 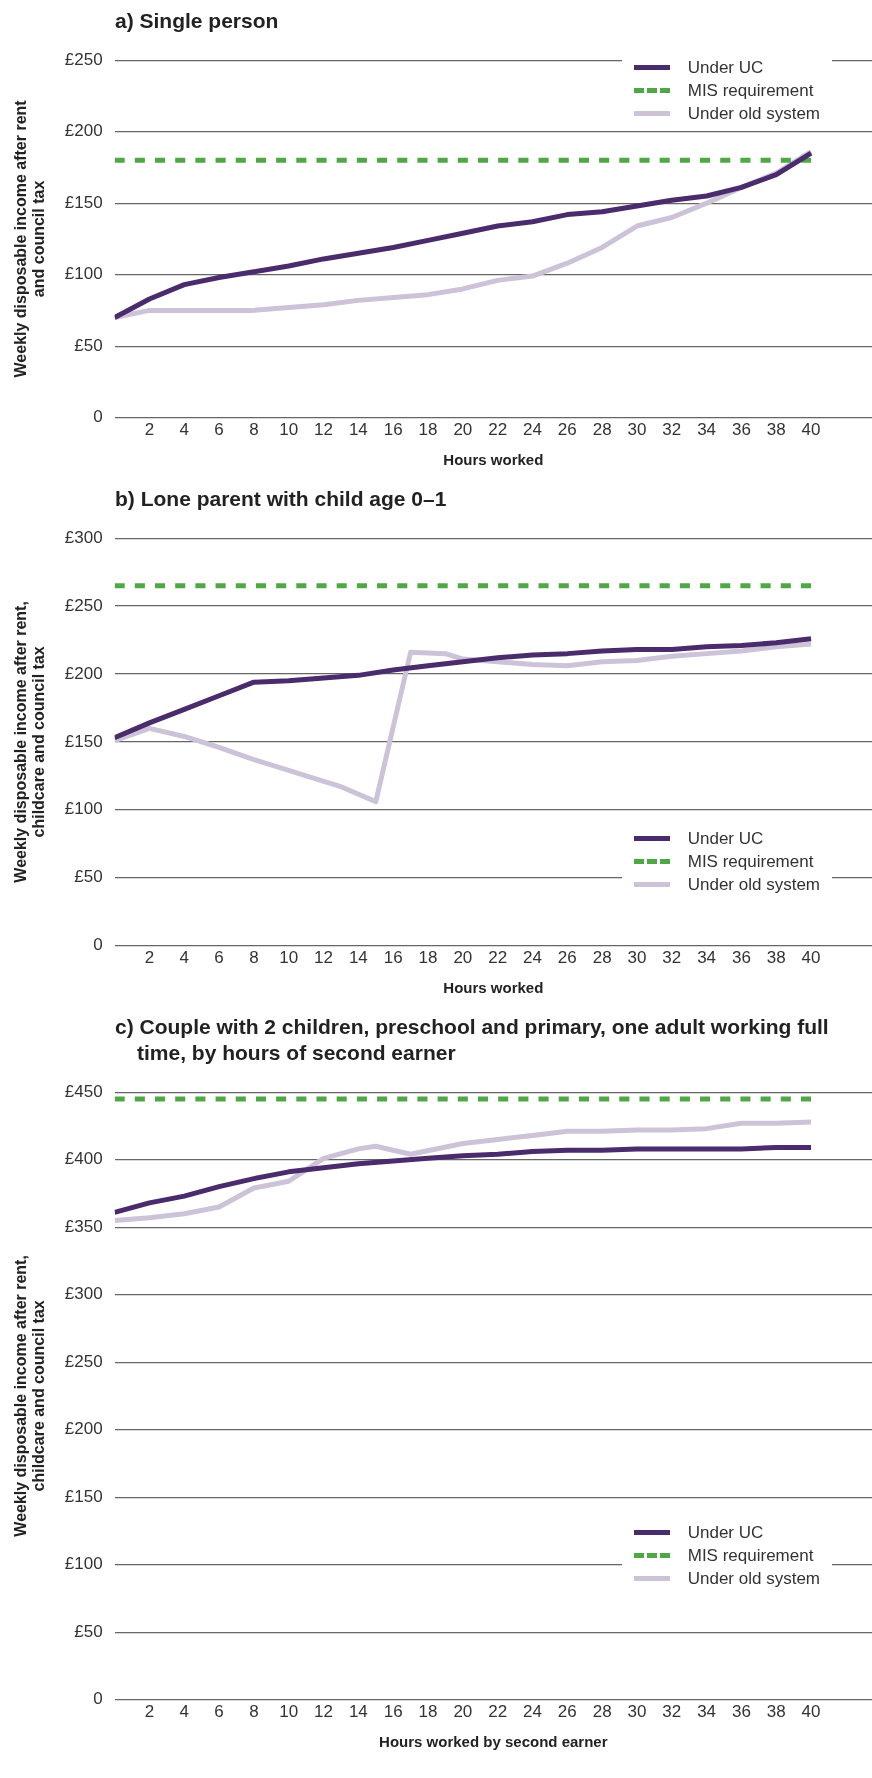 I want to click on y-tick-label: £400, so click(x=83, y=1159).